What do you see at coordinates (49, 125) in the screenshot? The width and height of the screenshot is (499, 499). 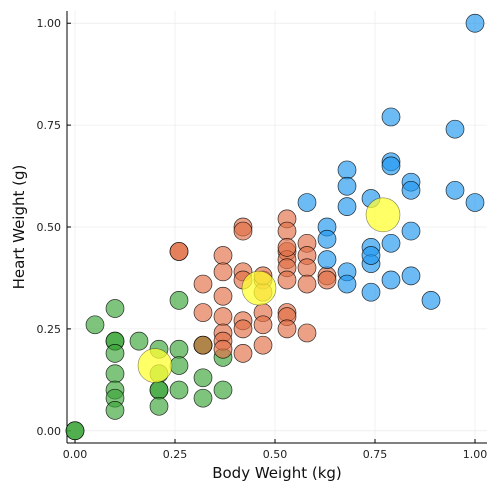 I see `y-tick-label: 0.75` at bounding box center [49, 125].